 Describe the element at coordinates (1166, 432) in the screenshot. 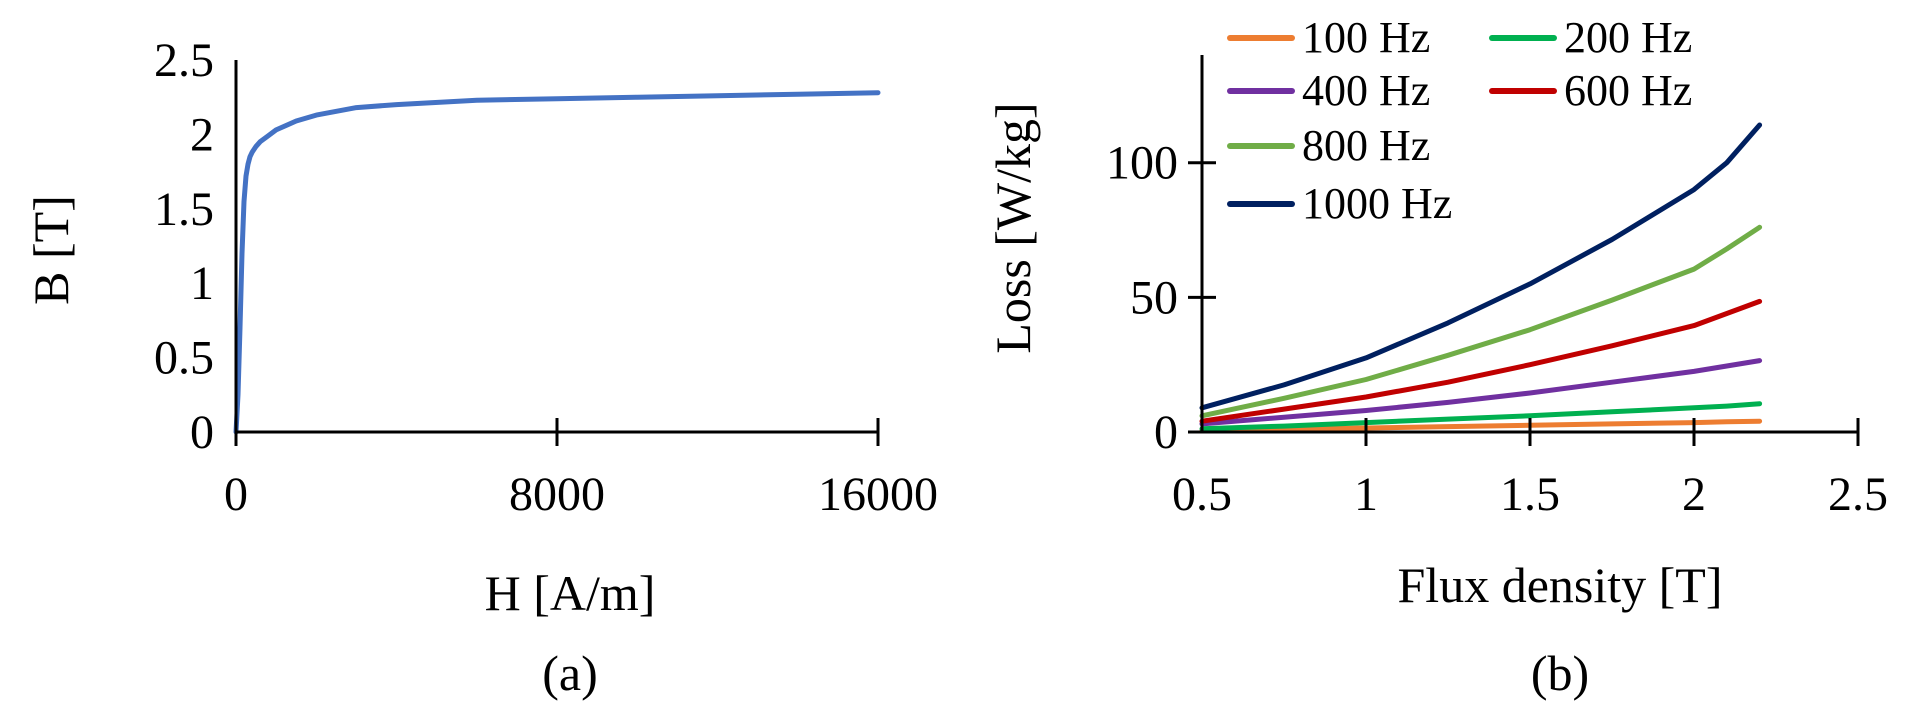

I see `panel-b-y-tick-label: 0` at that location.